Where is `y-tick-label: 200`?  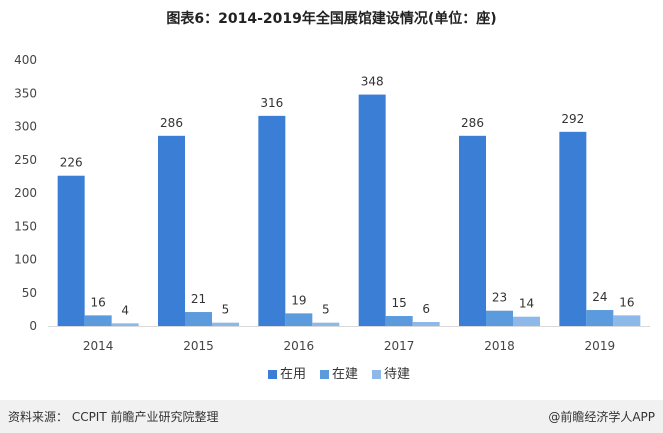
y-tick-label: 200 is located at coordinates (25, 193).